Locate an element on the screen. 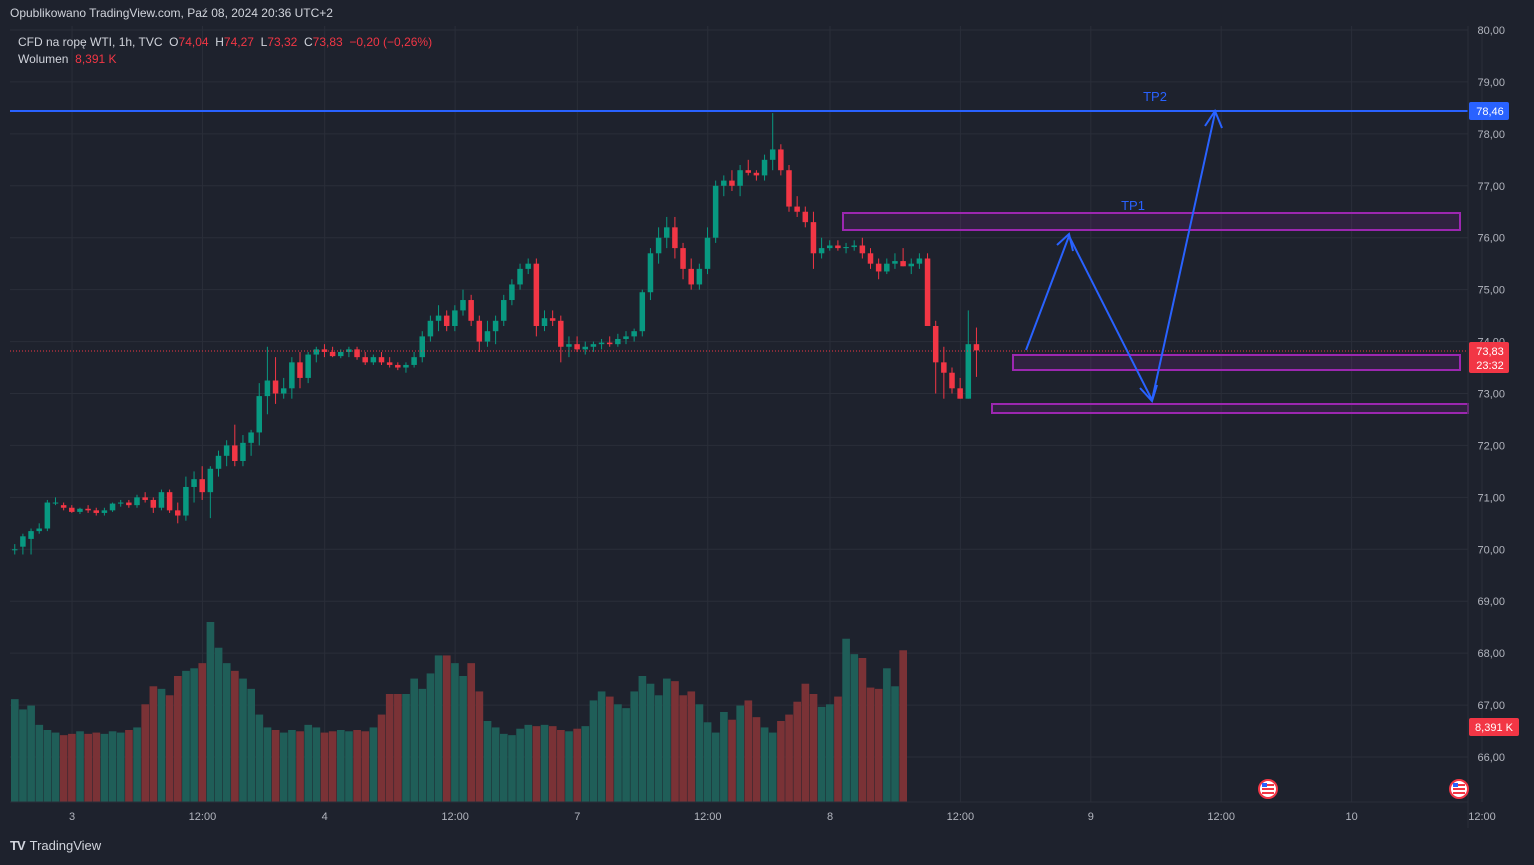 This screenshot has height=865, width=1534. tp1-zone-box is located at coordinates (1151, 221).